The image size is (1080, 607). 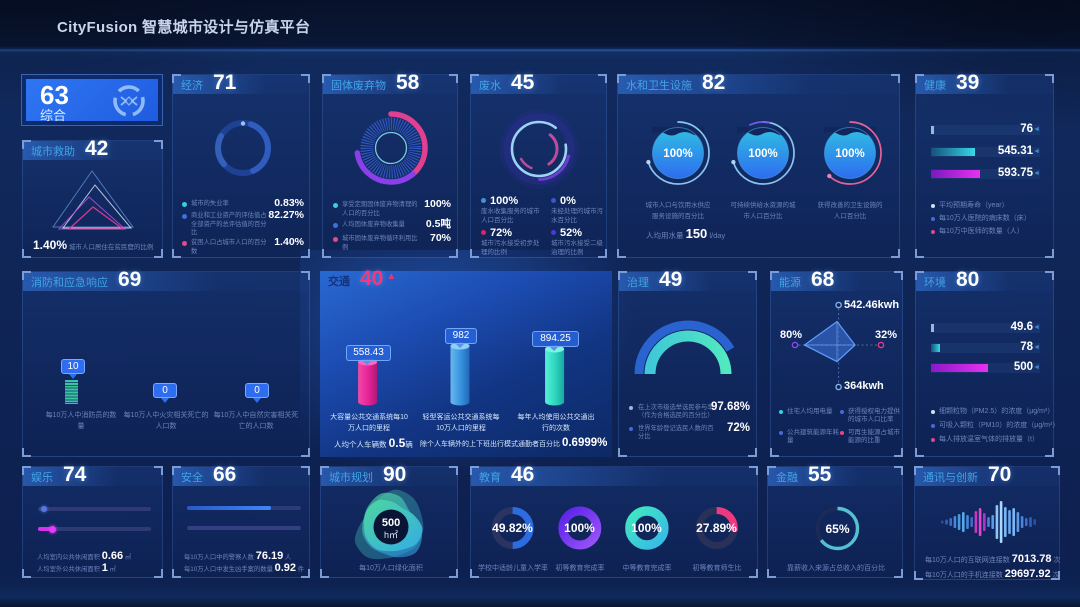 What do you see at coordinates (391, 523) in the screenshot?
I see `svg-text: 500` at bounding box center [391, 523].